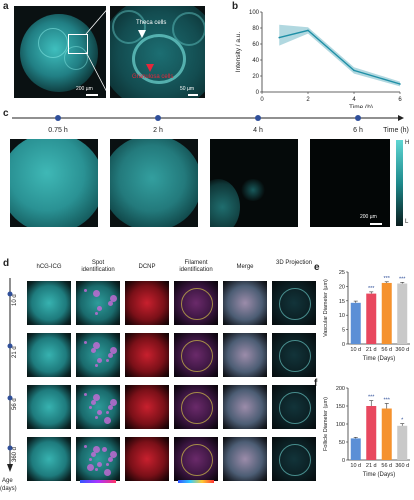 Image resolution: width=414 pixels, height=500 pixels. What do you see at coordinates (340, 389) in the screenshot?
I see `chart-f-ytick-label: 200` at bounding box center [340, 389].